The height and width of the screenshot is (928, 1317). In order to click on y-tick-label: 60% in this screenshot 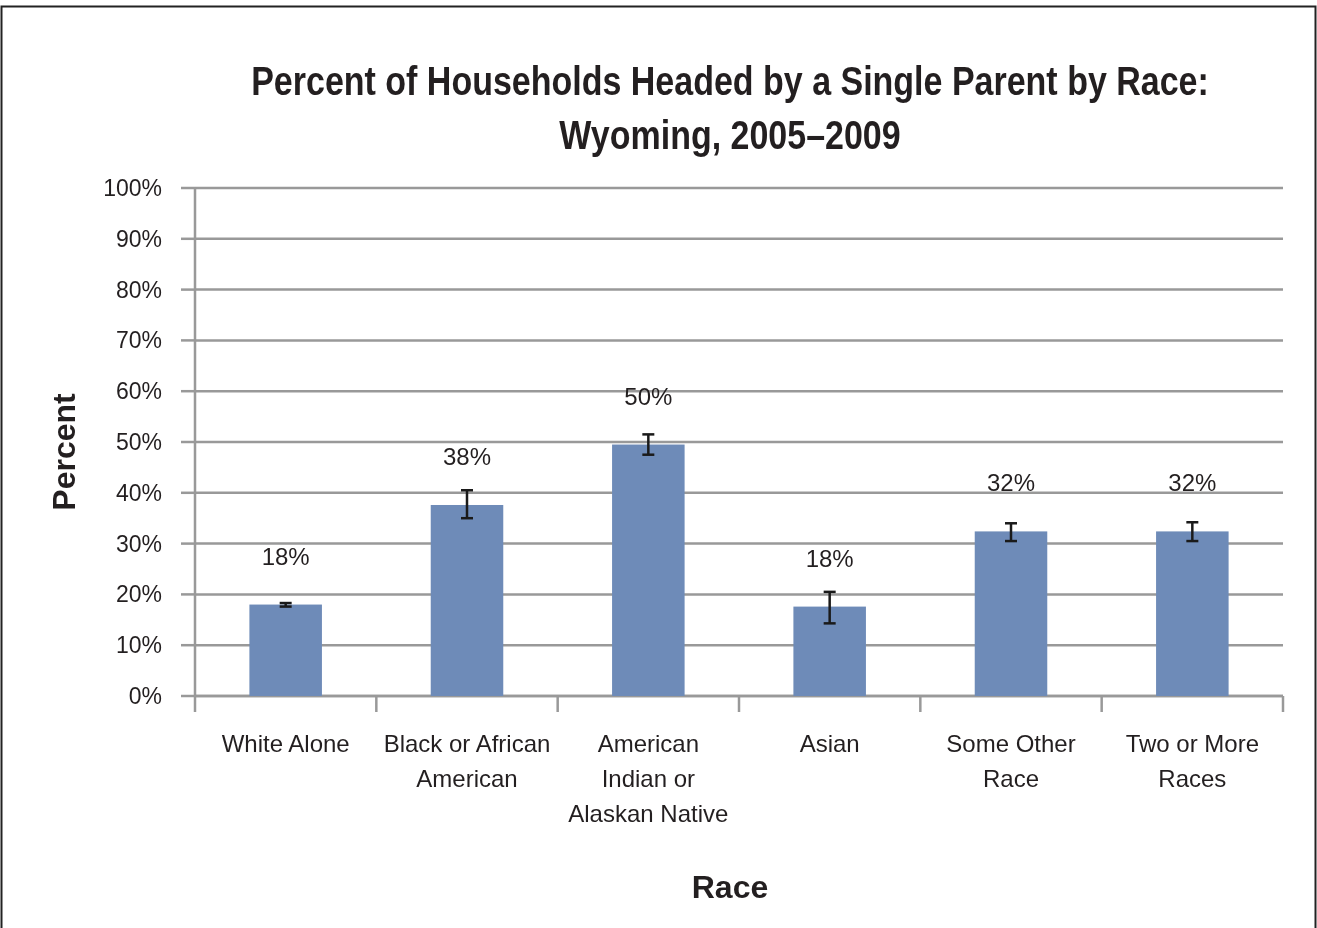, I will do `click(138, 391)`.